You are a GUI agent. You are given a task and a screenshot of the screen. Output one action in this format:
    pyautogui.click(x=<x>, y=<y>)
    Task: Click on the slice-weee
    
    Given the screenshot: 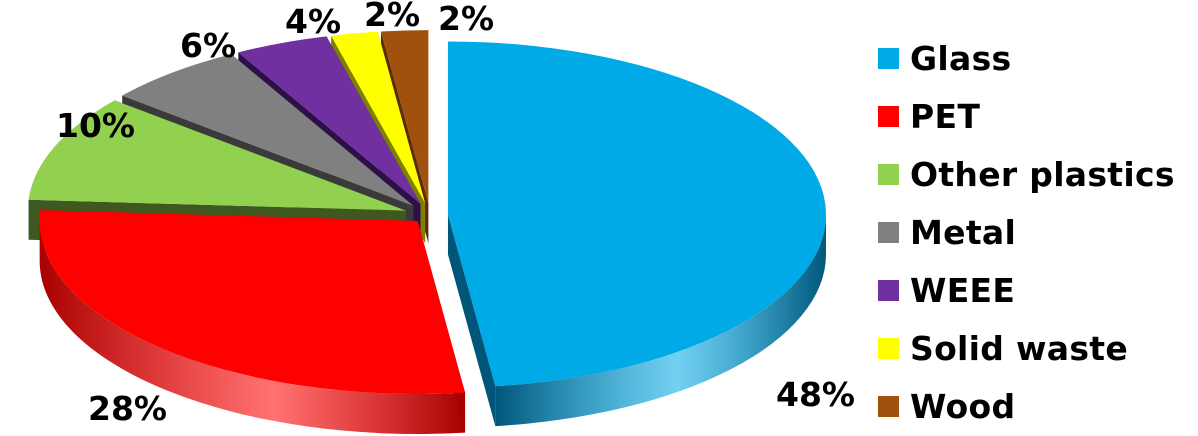 What is the action you would take?
    pyautogui.click(x=329, y=120)
    